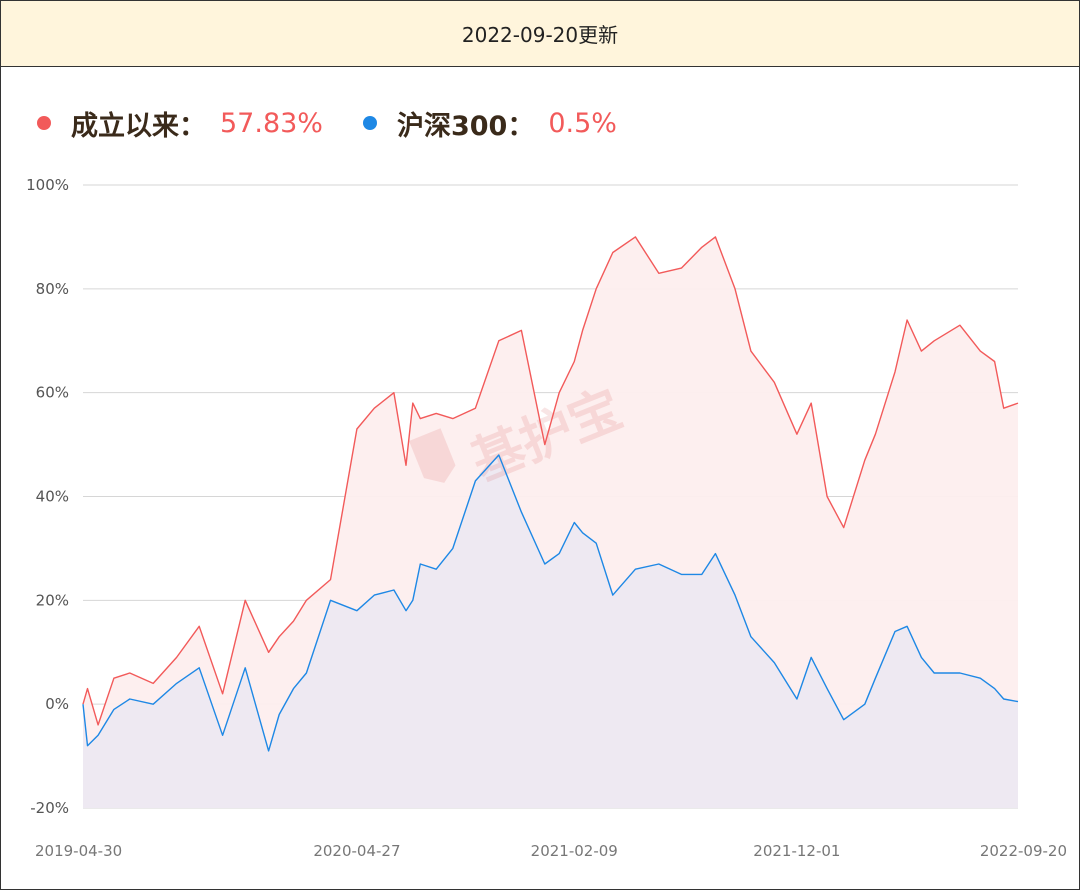 This screenshot has height=890, width=1080. I want to click on legend-dot-blue-icon, so click(369, 123).